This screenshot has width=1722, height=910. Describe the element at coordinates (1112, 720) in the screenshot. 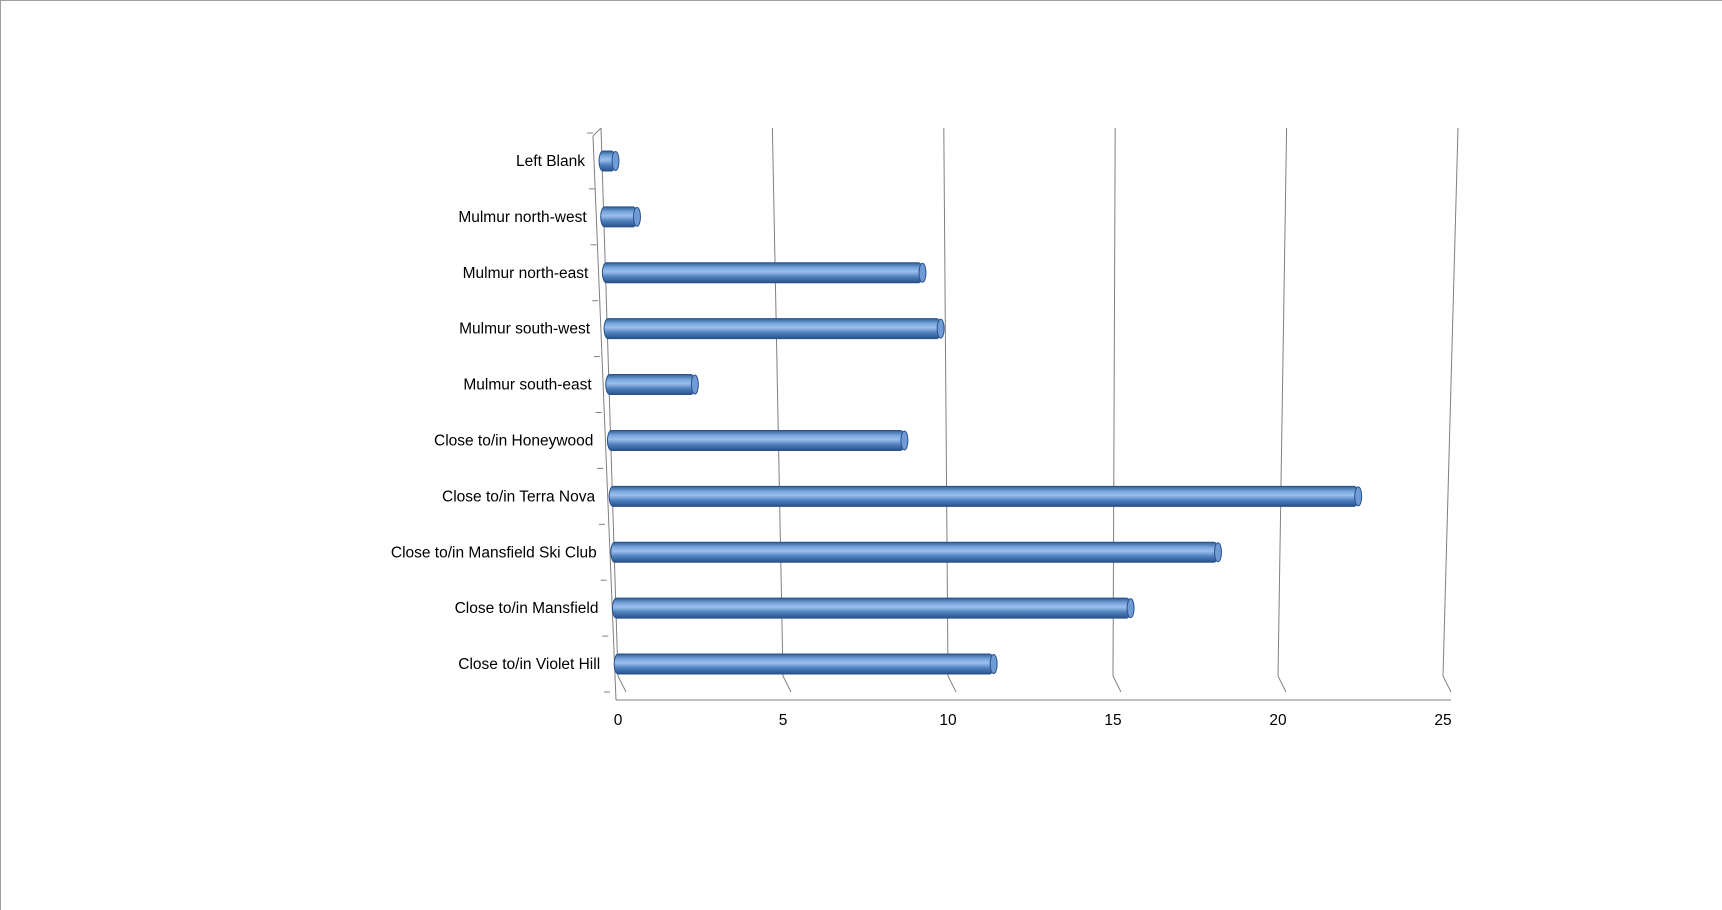

I see `x-tick-label: 15` at that location.